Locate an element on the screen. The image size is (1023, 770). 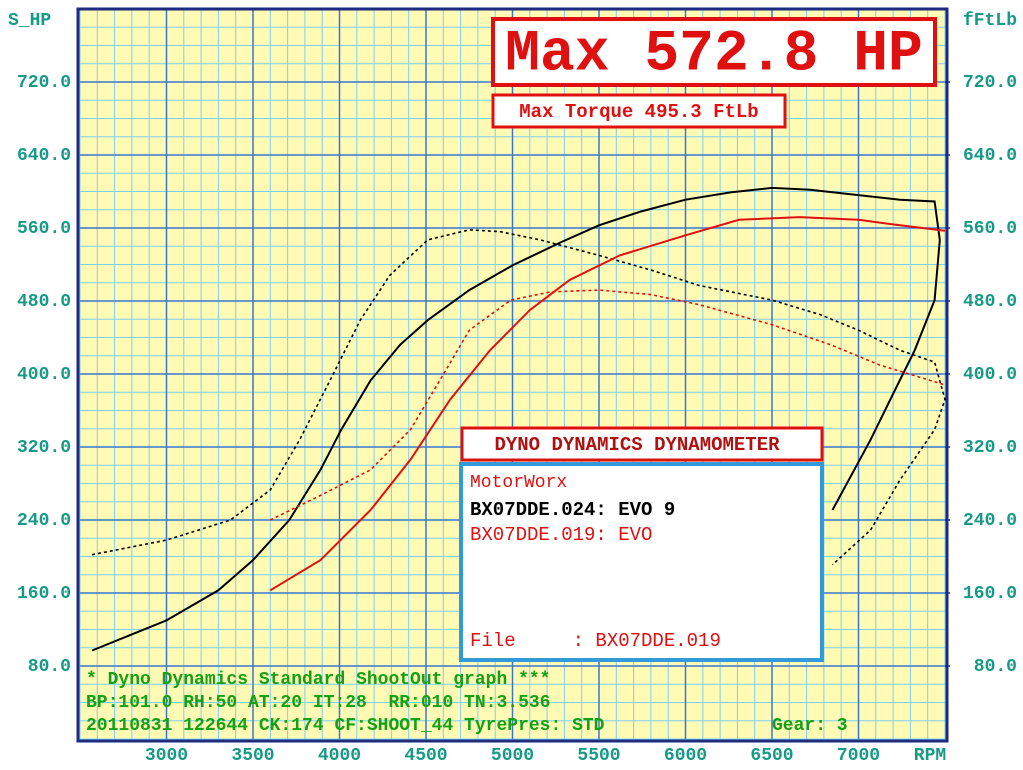
x-tick-label: 7000 is located at coordinates (858, 756).